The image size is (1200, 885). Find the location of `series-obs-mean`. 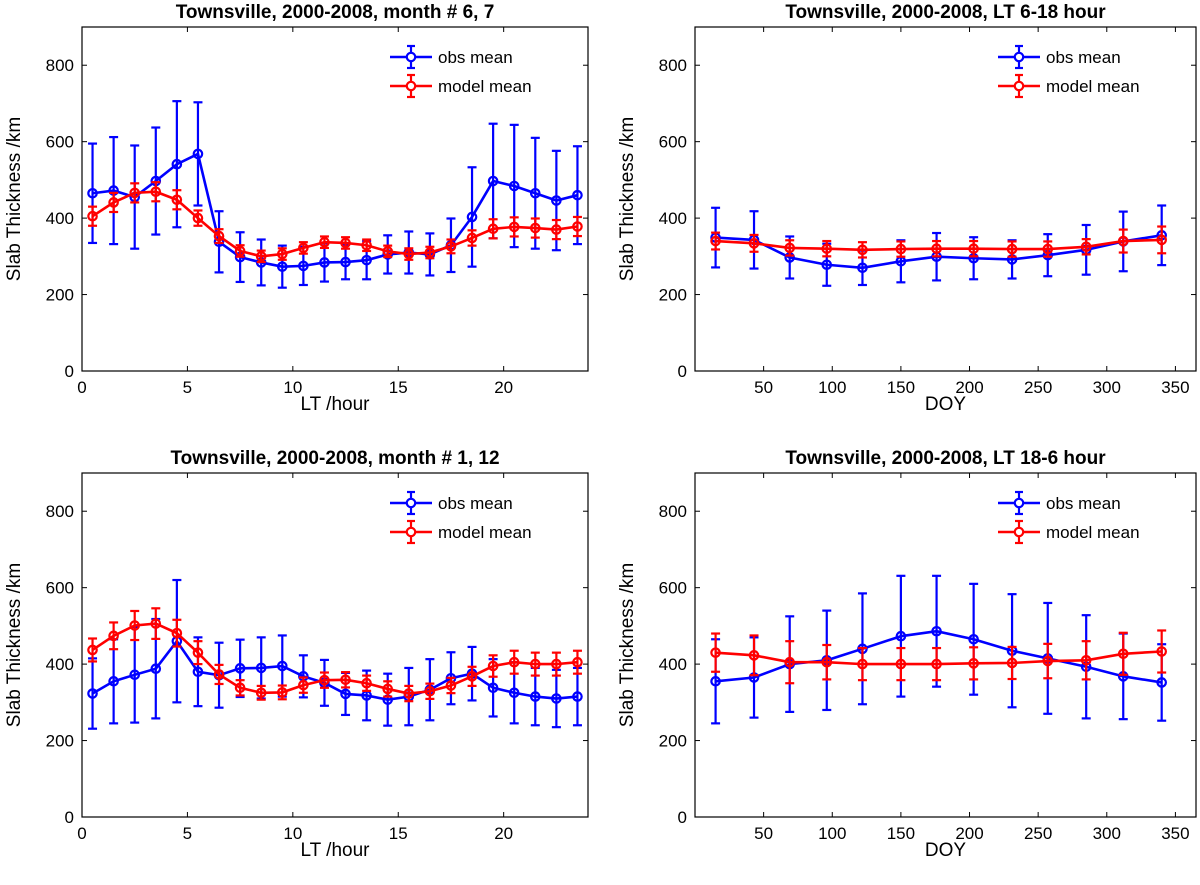

series-obs-mean is located at coordinates (335, 654).